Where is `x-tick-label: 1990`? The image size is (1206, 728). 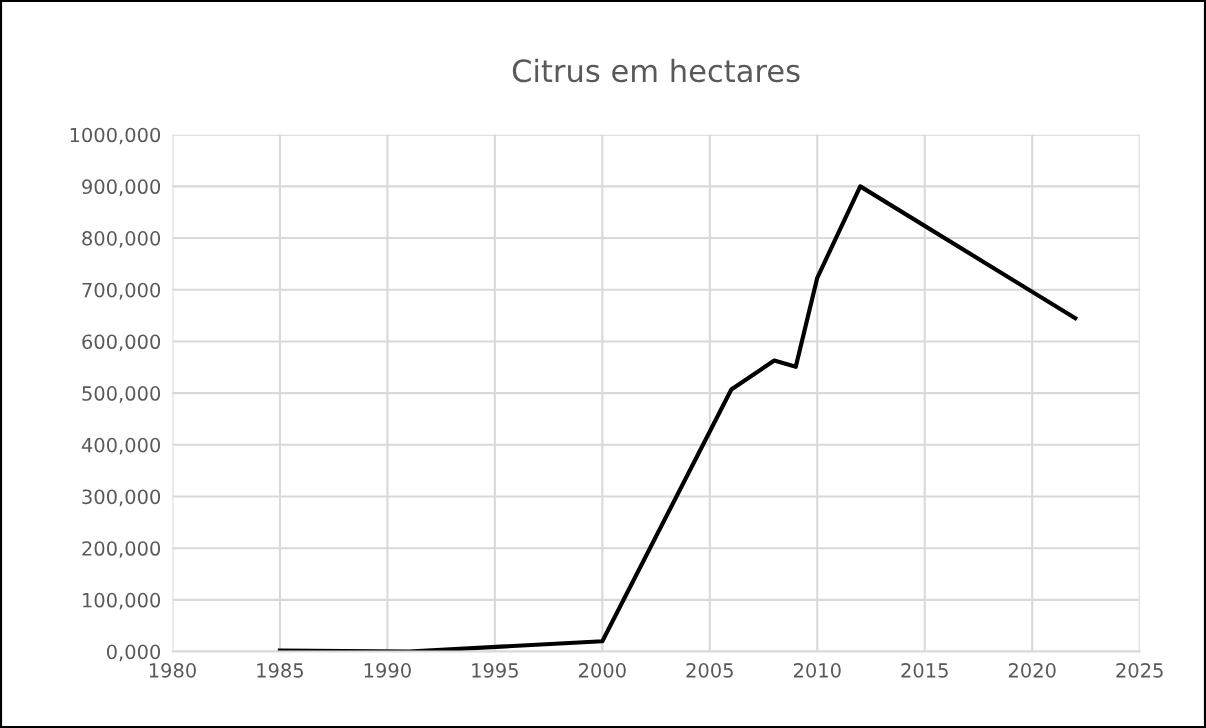 x-tick-label: 1990 is located at coordinates (387, 670).